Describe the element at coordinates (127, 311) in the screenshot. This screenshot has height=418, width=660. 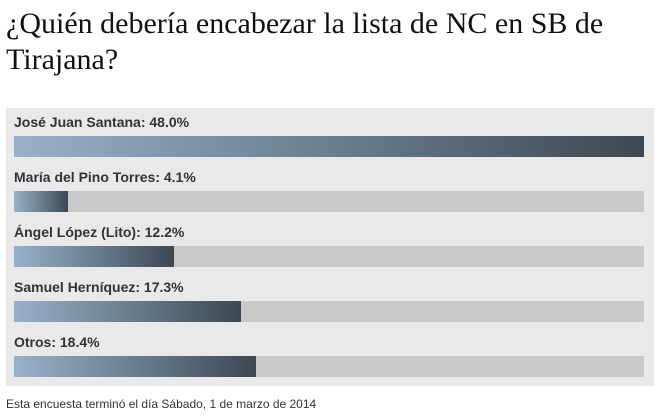
I see `bar-herniquez` at that location.